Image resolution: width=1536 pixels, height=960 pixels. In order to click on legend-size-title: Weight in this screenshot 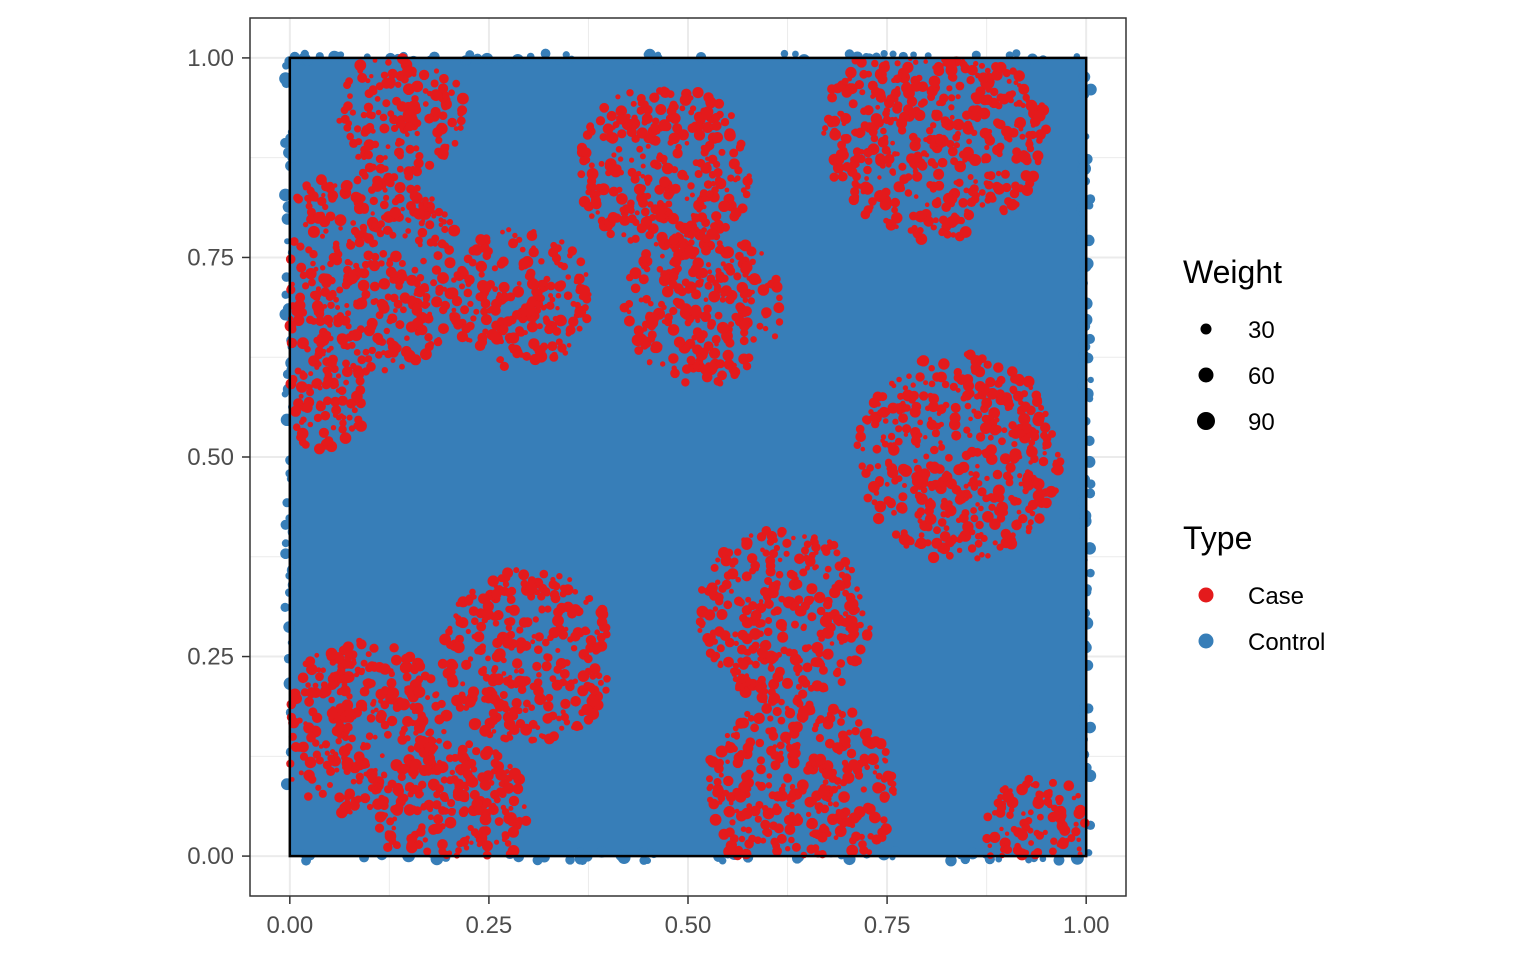, I will do `click(1232, 272)`.